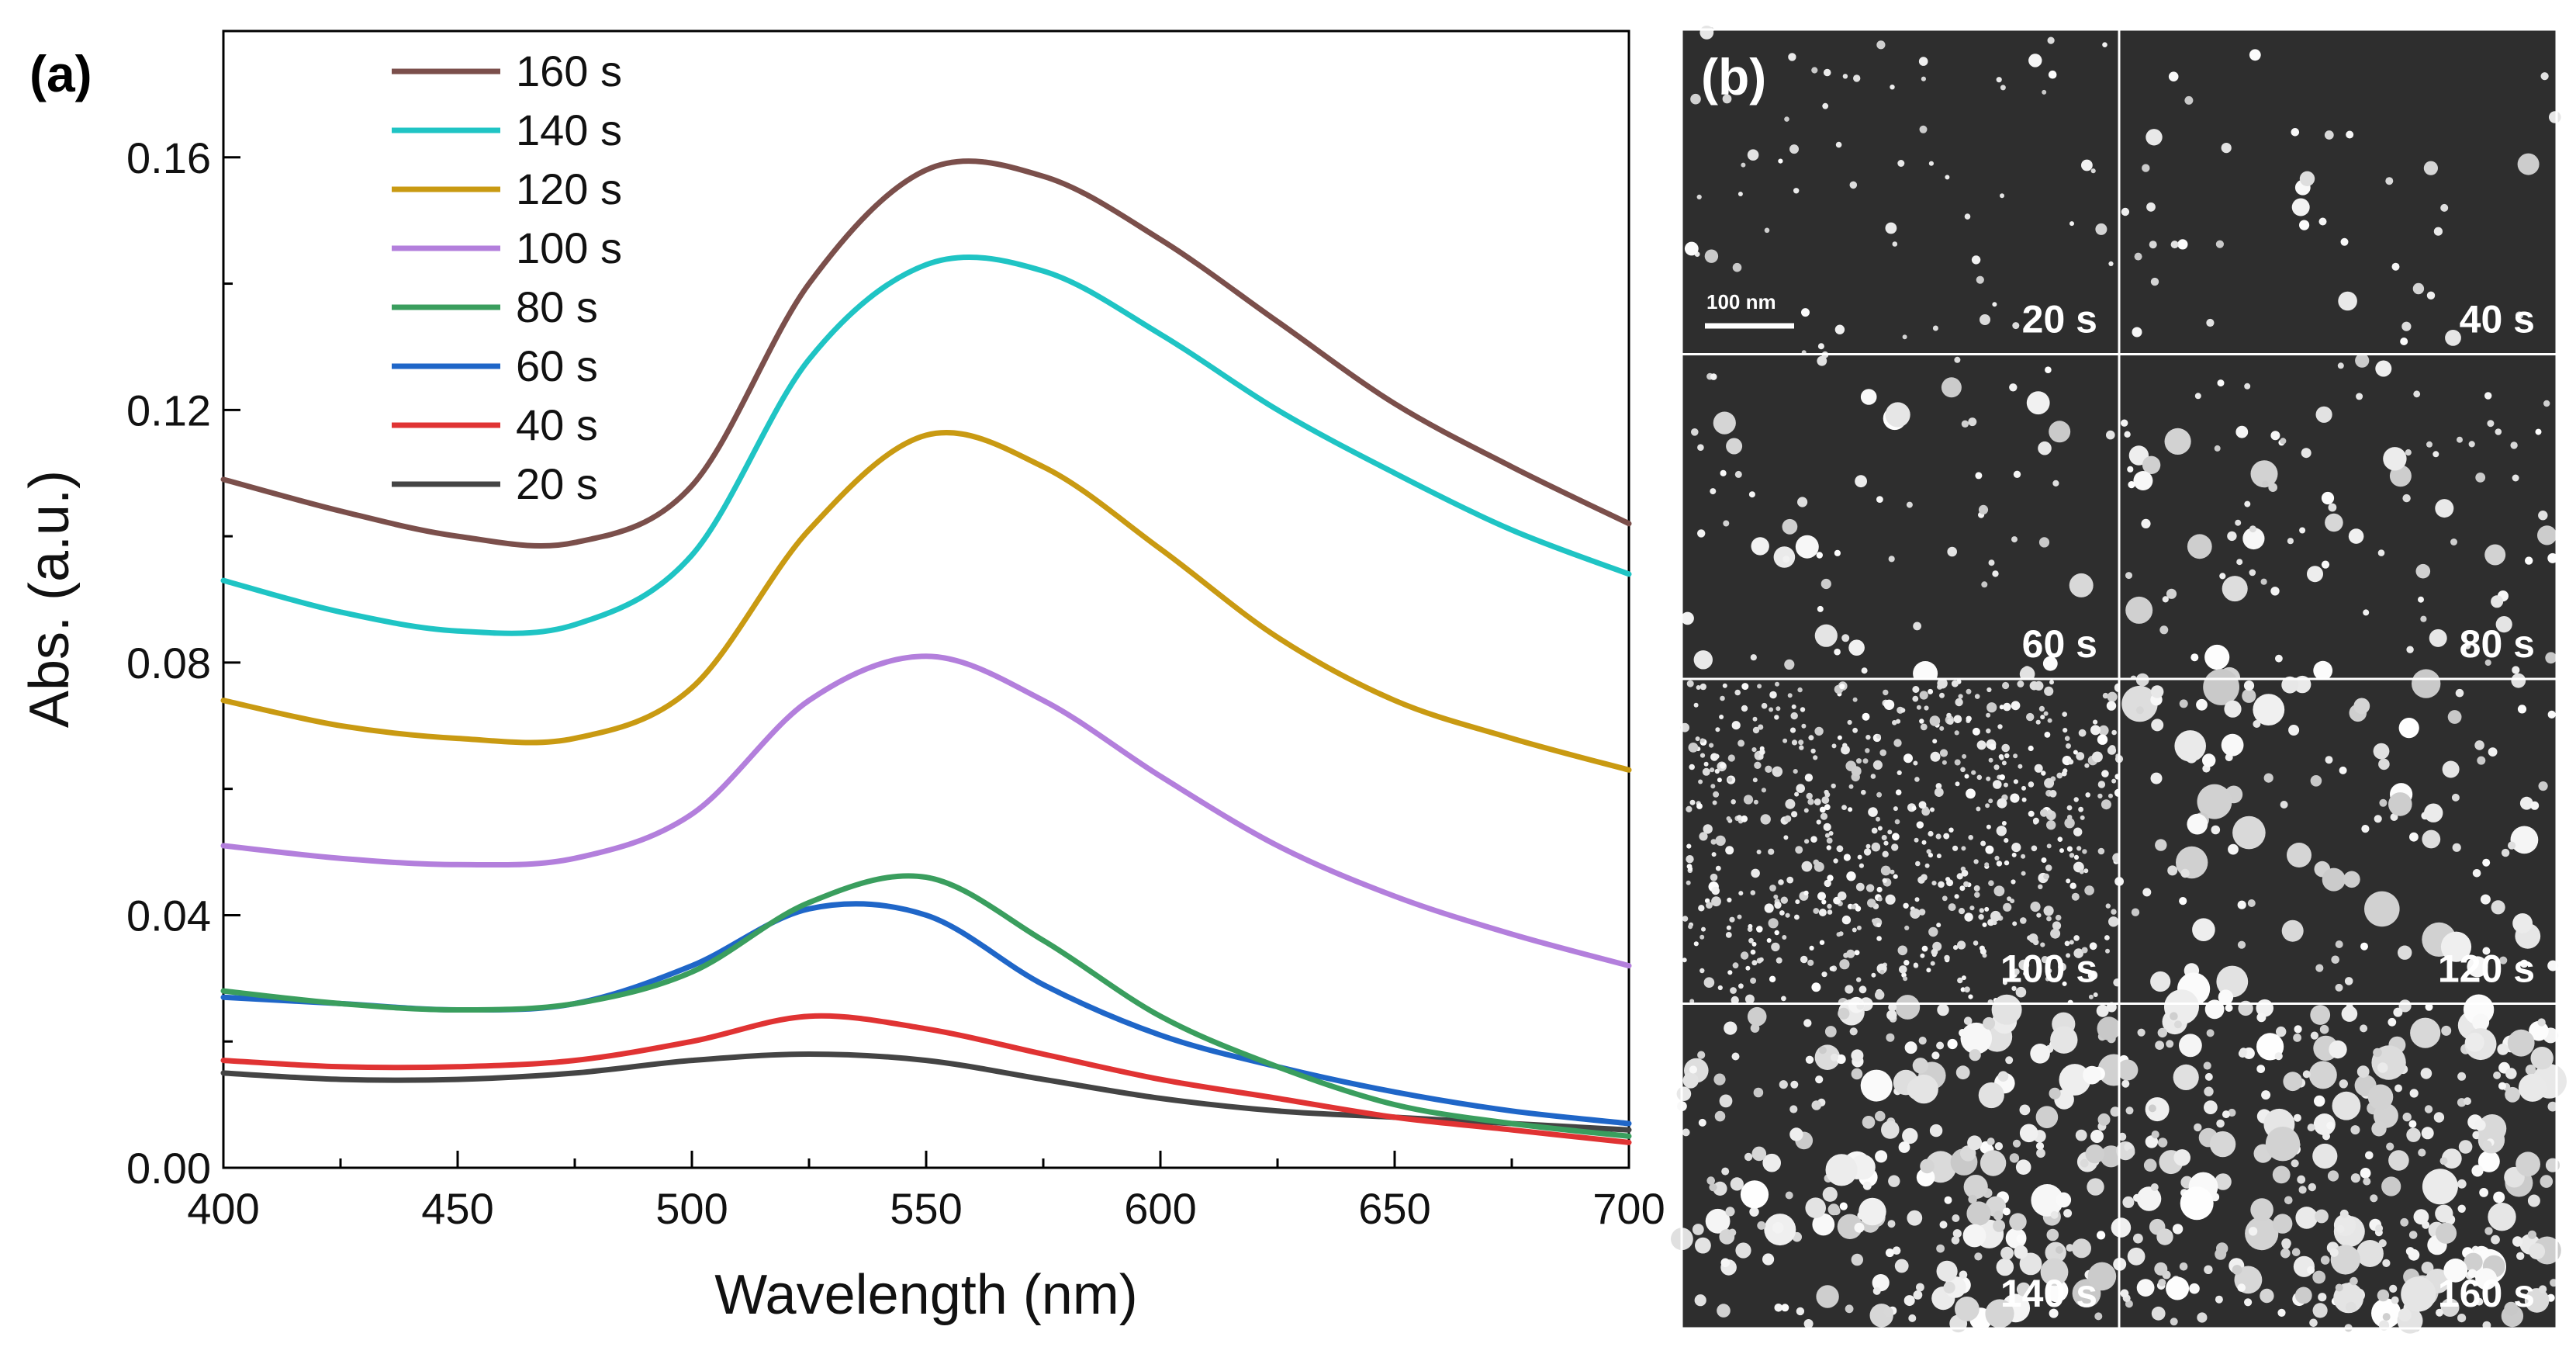 The height and width of the screenshot is (1354, 2576). Describe the element at coordinates (457, 1208) in the screenshot. I see `x-tick-label: 450` at that location.